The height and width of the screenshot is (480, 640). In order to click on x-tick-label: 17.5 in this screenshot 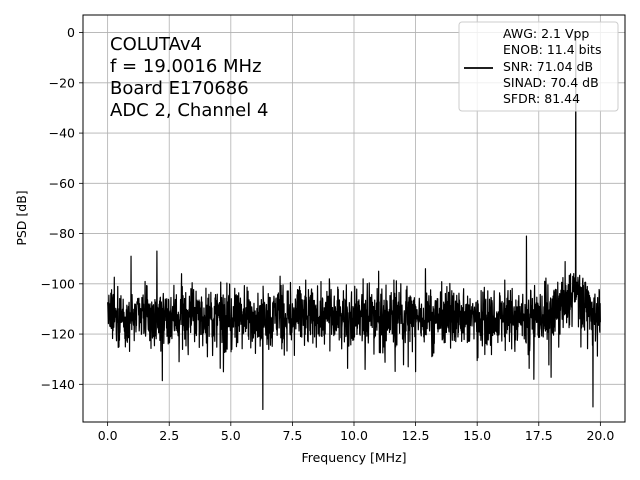, I will do `click(539, 435)`.